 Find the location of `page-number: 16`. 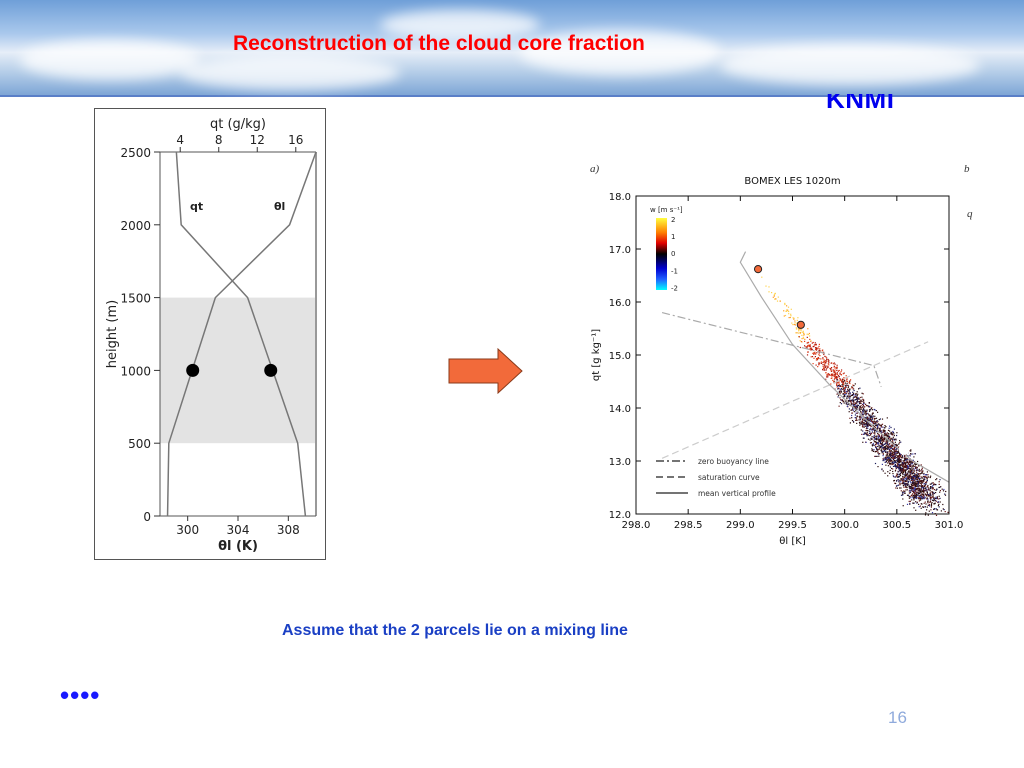

page-number: 16 is located at coordinates (897, 717).